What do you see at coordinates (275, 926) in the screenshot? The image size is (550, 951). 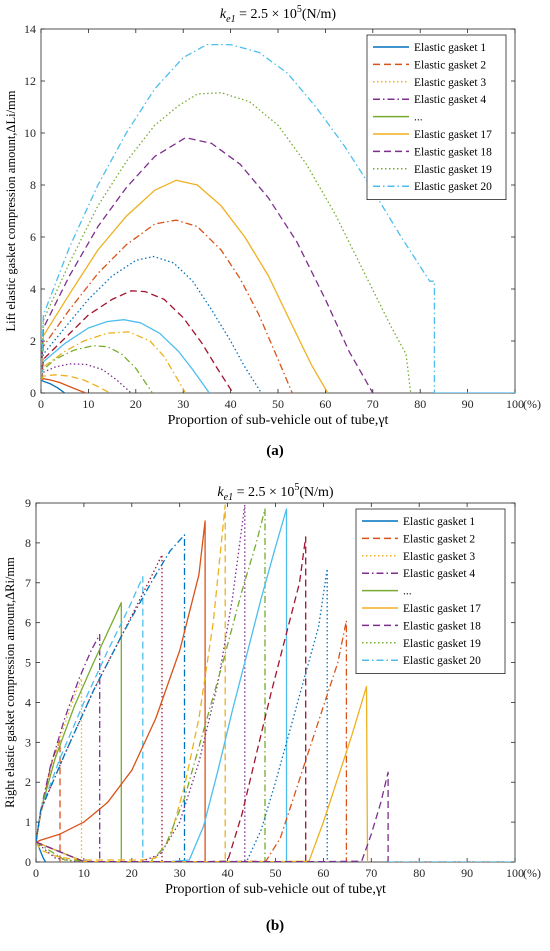 I see `caption-b: (b)` at bounding box center [275, 926].